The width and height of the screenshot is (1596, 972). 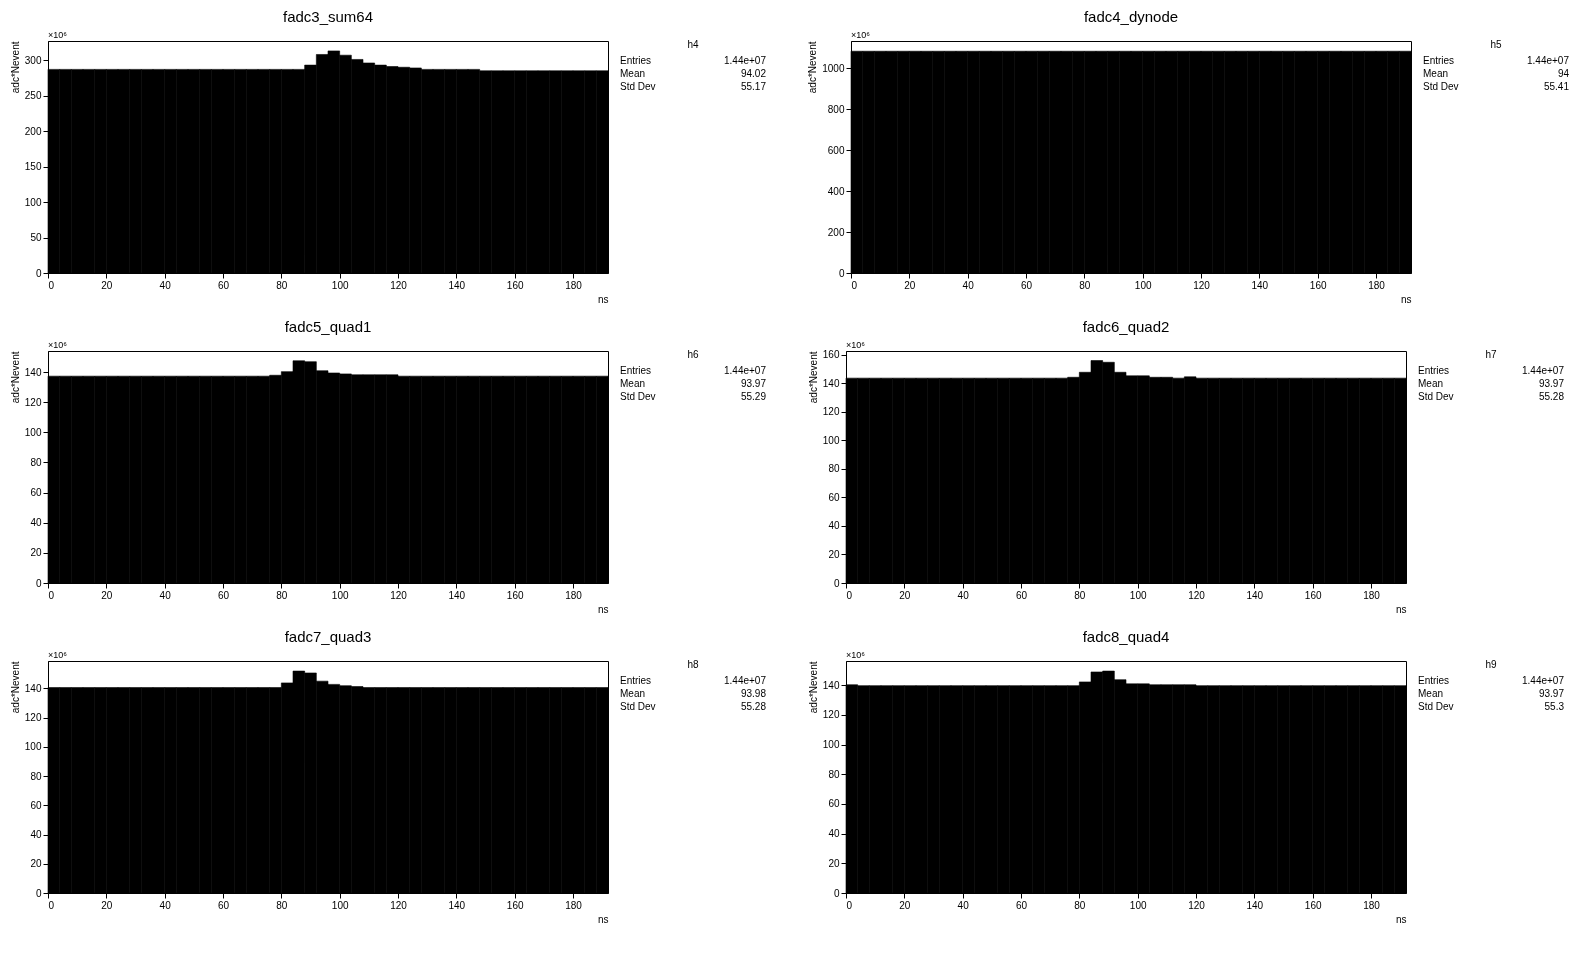 What do you see at coordinates (753, 706) in the screenshot?
I see `text: 55.28` at bounding box center [753, 706].